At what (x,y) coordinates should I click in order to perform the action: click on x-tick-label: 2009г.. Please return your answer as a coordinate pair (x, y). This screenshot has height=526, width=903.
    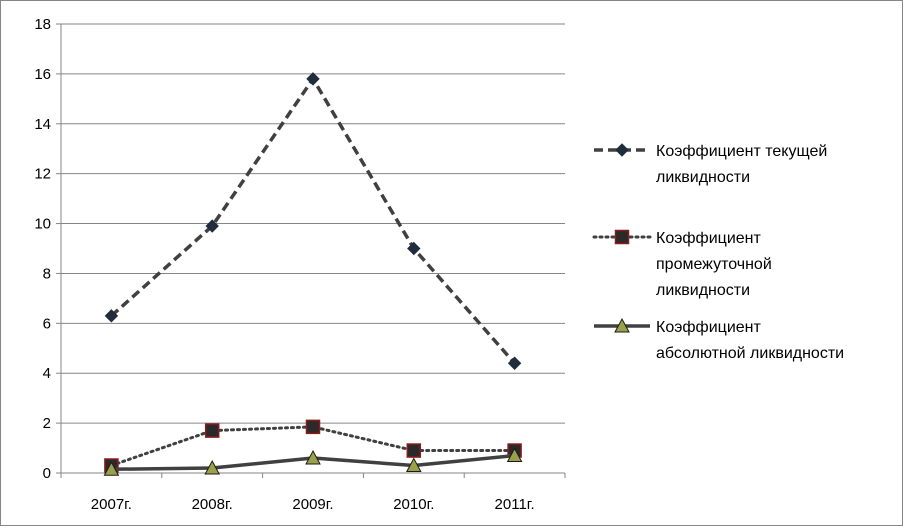
    Looking at the image, I should click on (312, 504).